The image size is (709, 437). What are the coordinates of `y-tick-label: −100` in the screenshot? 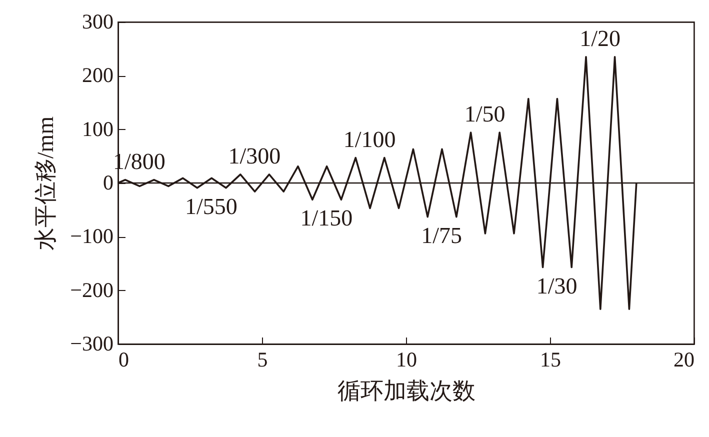 It's located at (92, 236).